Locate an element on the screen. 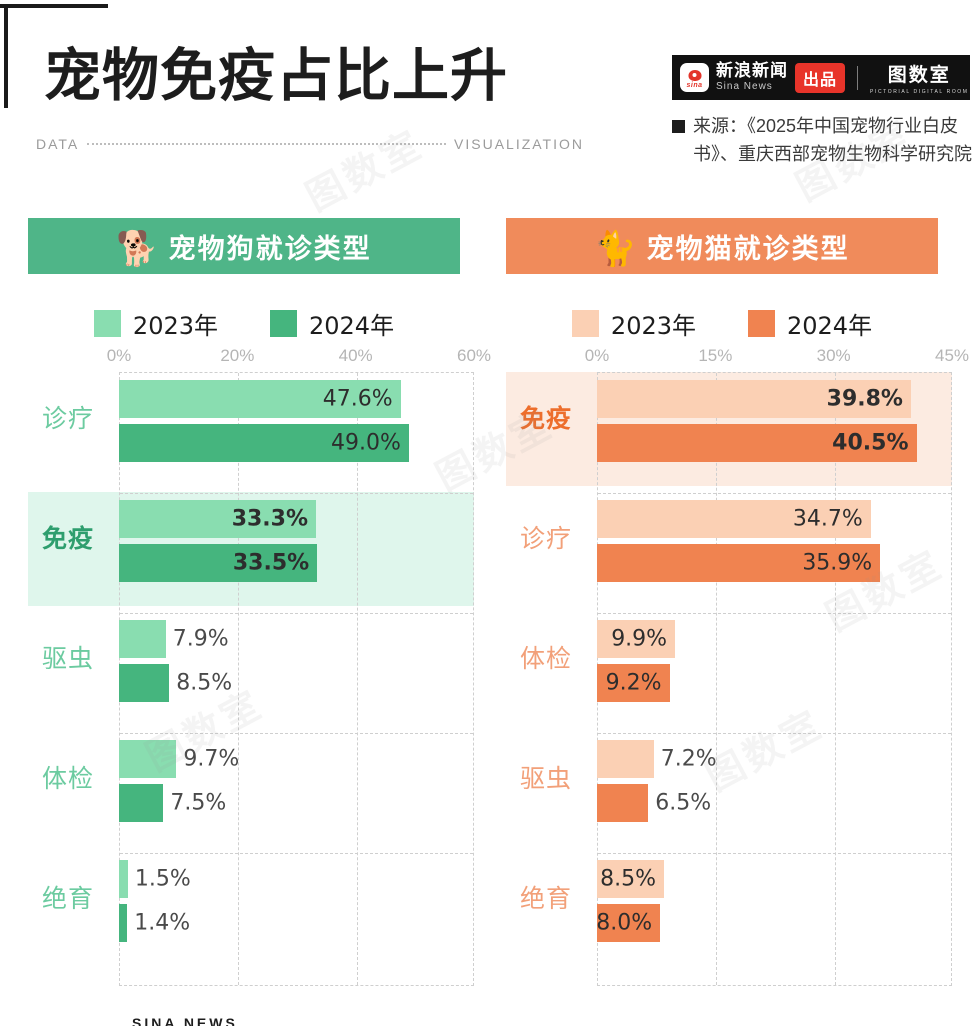 This screenshot has height=1026, width=980. source-bullet-icon is located at coordinates (678, 126).